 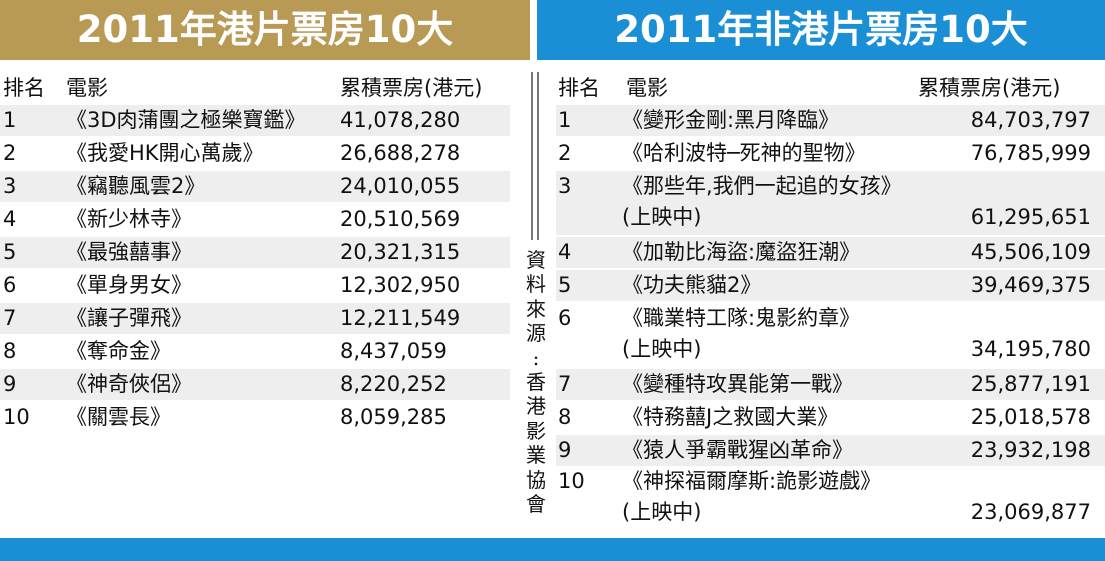 What do you see at coordinates (830, 203) in the screenshot?
I see `table-row: 3 《那些年,我們一起追的女孩》 (上映中) 61,295,651` at bounding box center [830, 203].